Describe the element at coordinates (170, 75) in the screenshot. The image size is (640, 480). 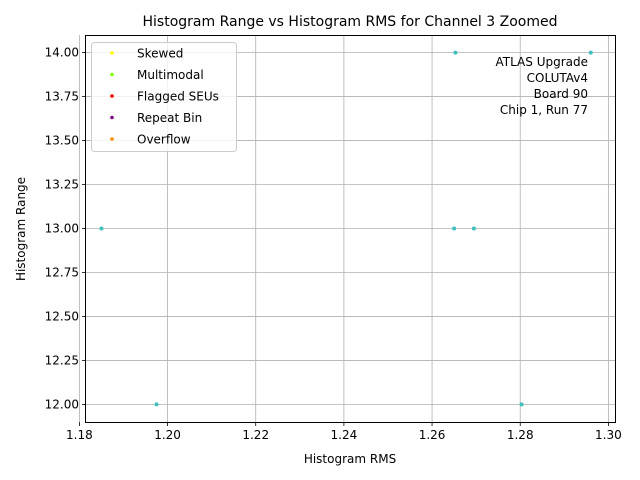
I see `legend-label: Multimodal` at that location.